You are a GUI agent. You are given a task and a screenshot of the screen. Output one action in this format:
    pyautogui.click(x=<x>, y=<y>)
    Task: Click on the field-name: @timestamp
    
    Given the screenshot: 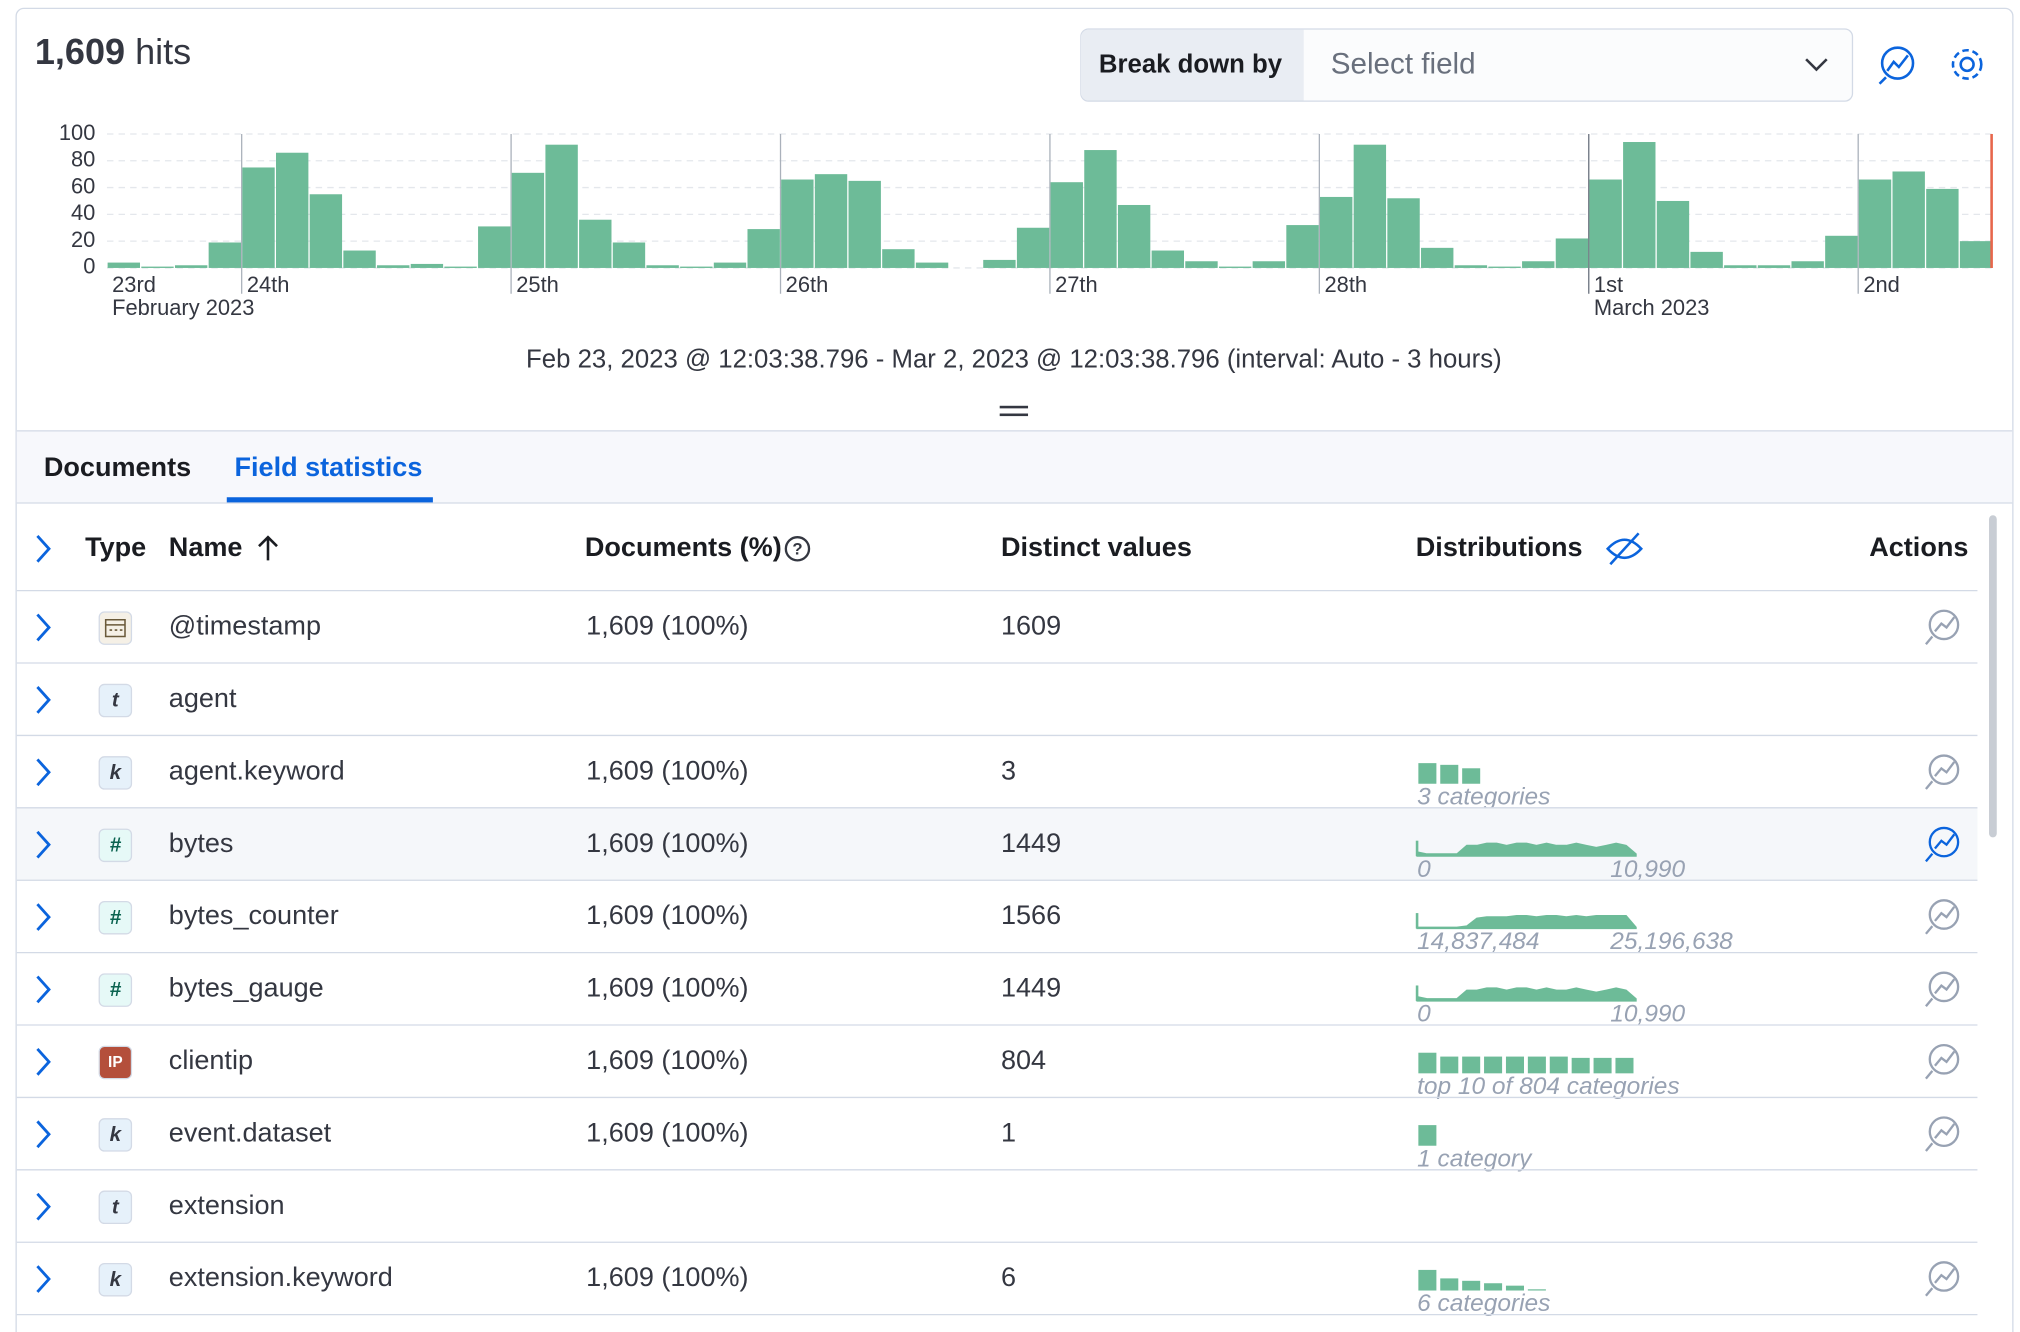 What is the action you would take?
    pyautogui.click(x=245, y=626)
    